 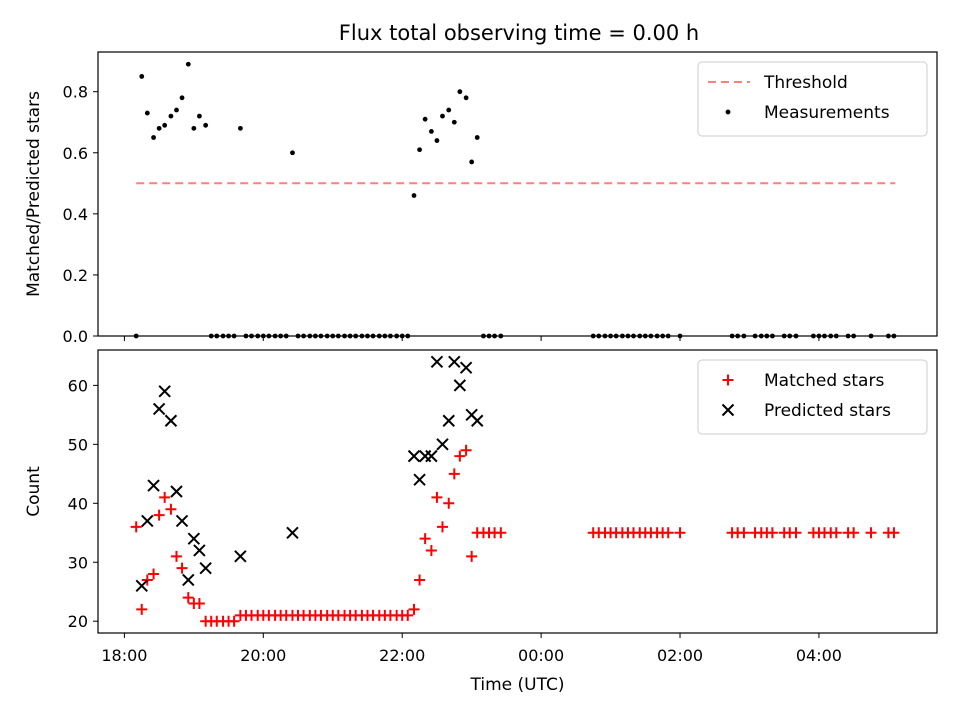 What do you see at coordinates (75, 275) in the screenshot?
I see `y-tick-label: 0.2` at bounding box center [75, 275].